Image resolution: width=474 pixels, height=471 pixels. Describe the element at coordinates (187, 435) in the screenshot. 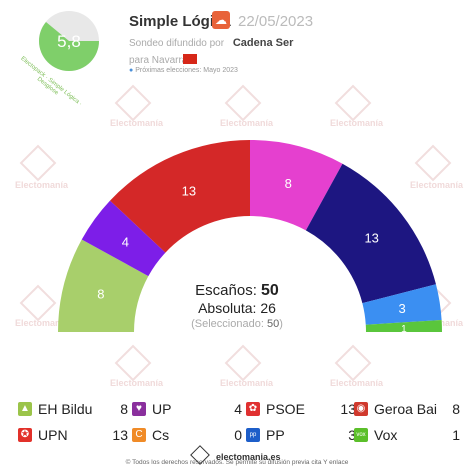

I see `legend-item: C Cs 0` at that location.